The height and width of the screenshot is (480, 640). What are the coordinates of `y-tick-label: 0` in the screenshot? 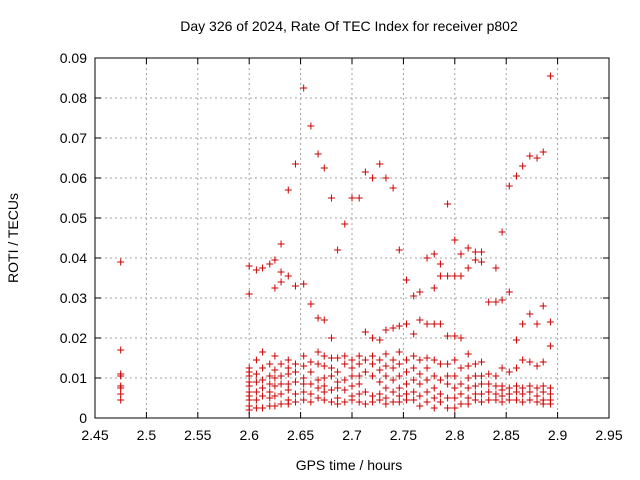 It's located at (83, 418).